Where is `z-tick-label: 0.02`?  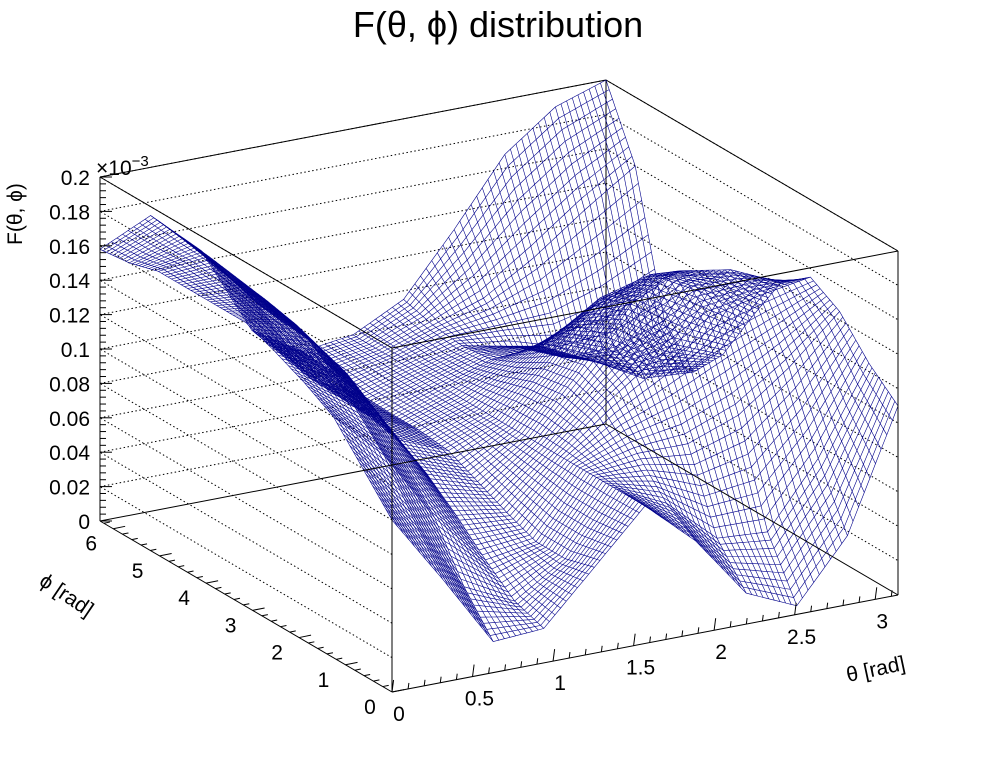
z-tick-label: 0.02 is located at coordinates (69, 488).